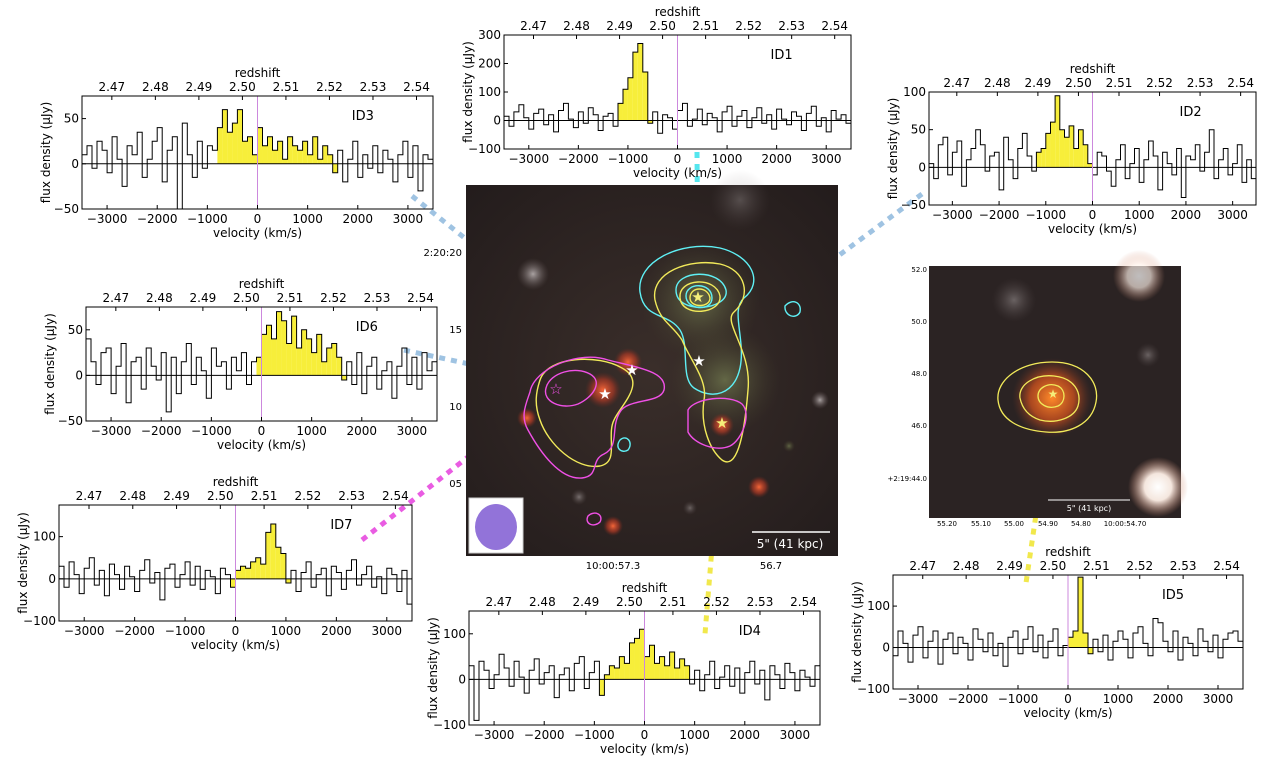  Describe the element at coordinates (1125, 524) in the screenshot. I see `inset-x-tick: 10:00:54.70` at that location.